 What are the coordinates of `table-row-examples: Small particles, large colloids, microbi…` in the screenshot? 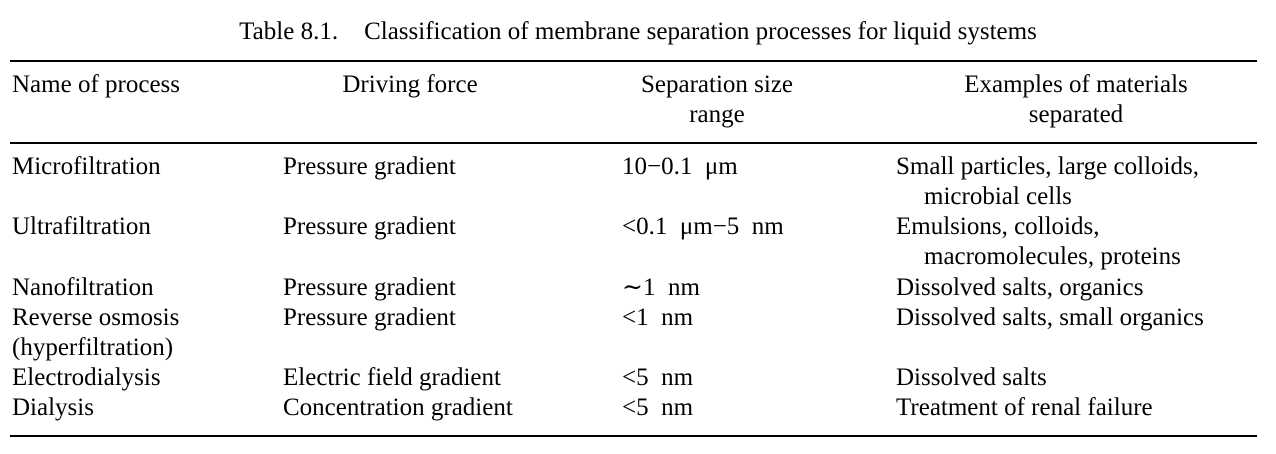 It's located at (1047, 181).